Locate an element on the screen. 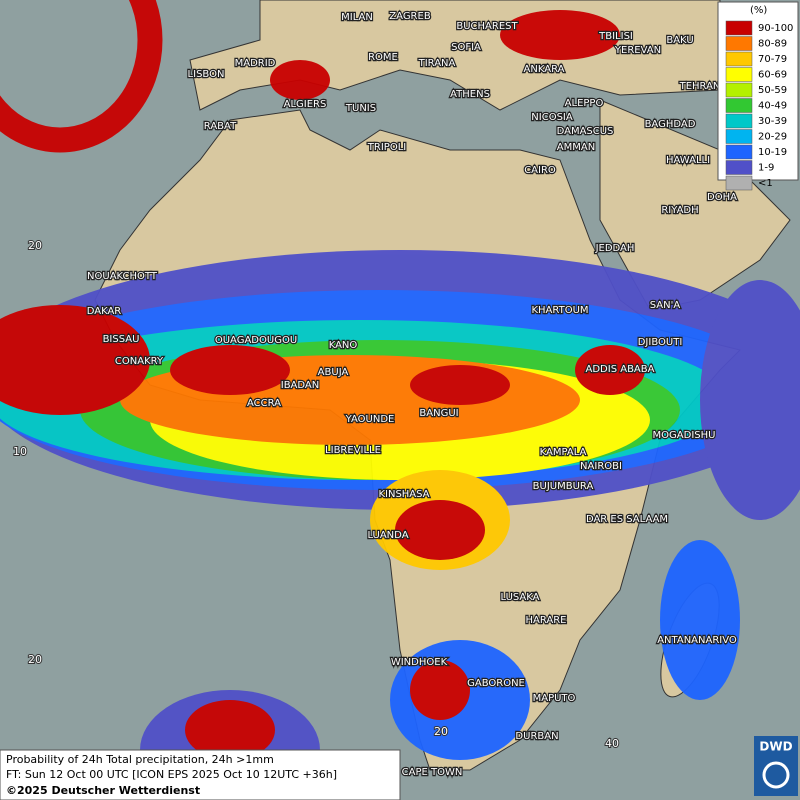 The image size is (800, 800). city-label: TUNIS is located at coordinates (360, 108).